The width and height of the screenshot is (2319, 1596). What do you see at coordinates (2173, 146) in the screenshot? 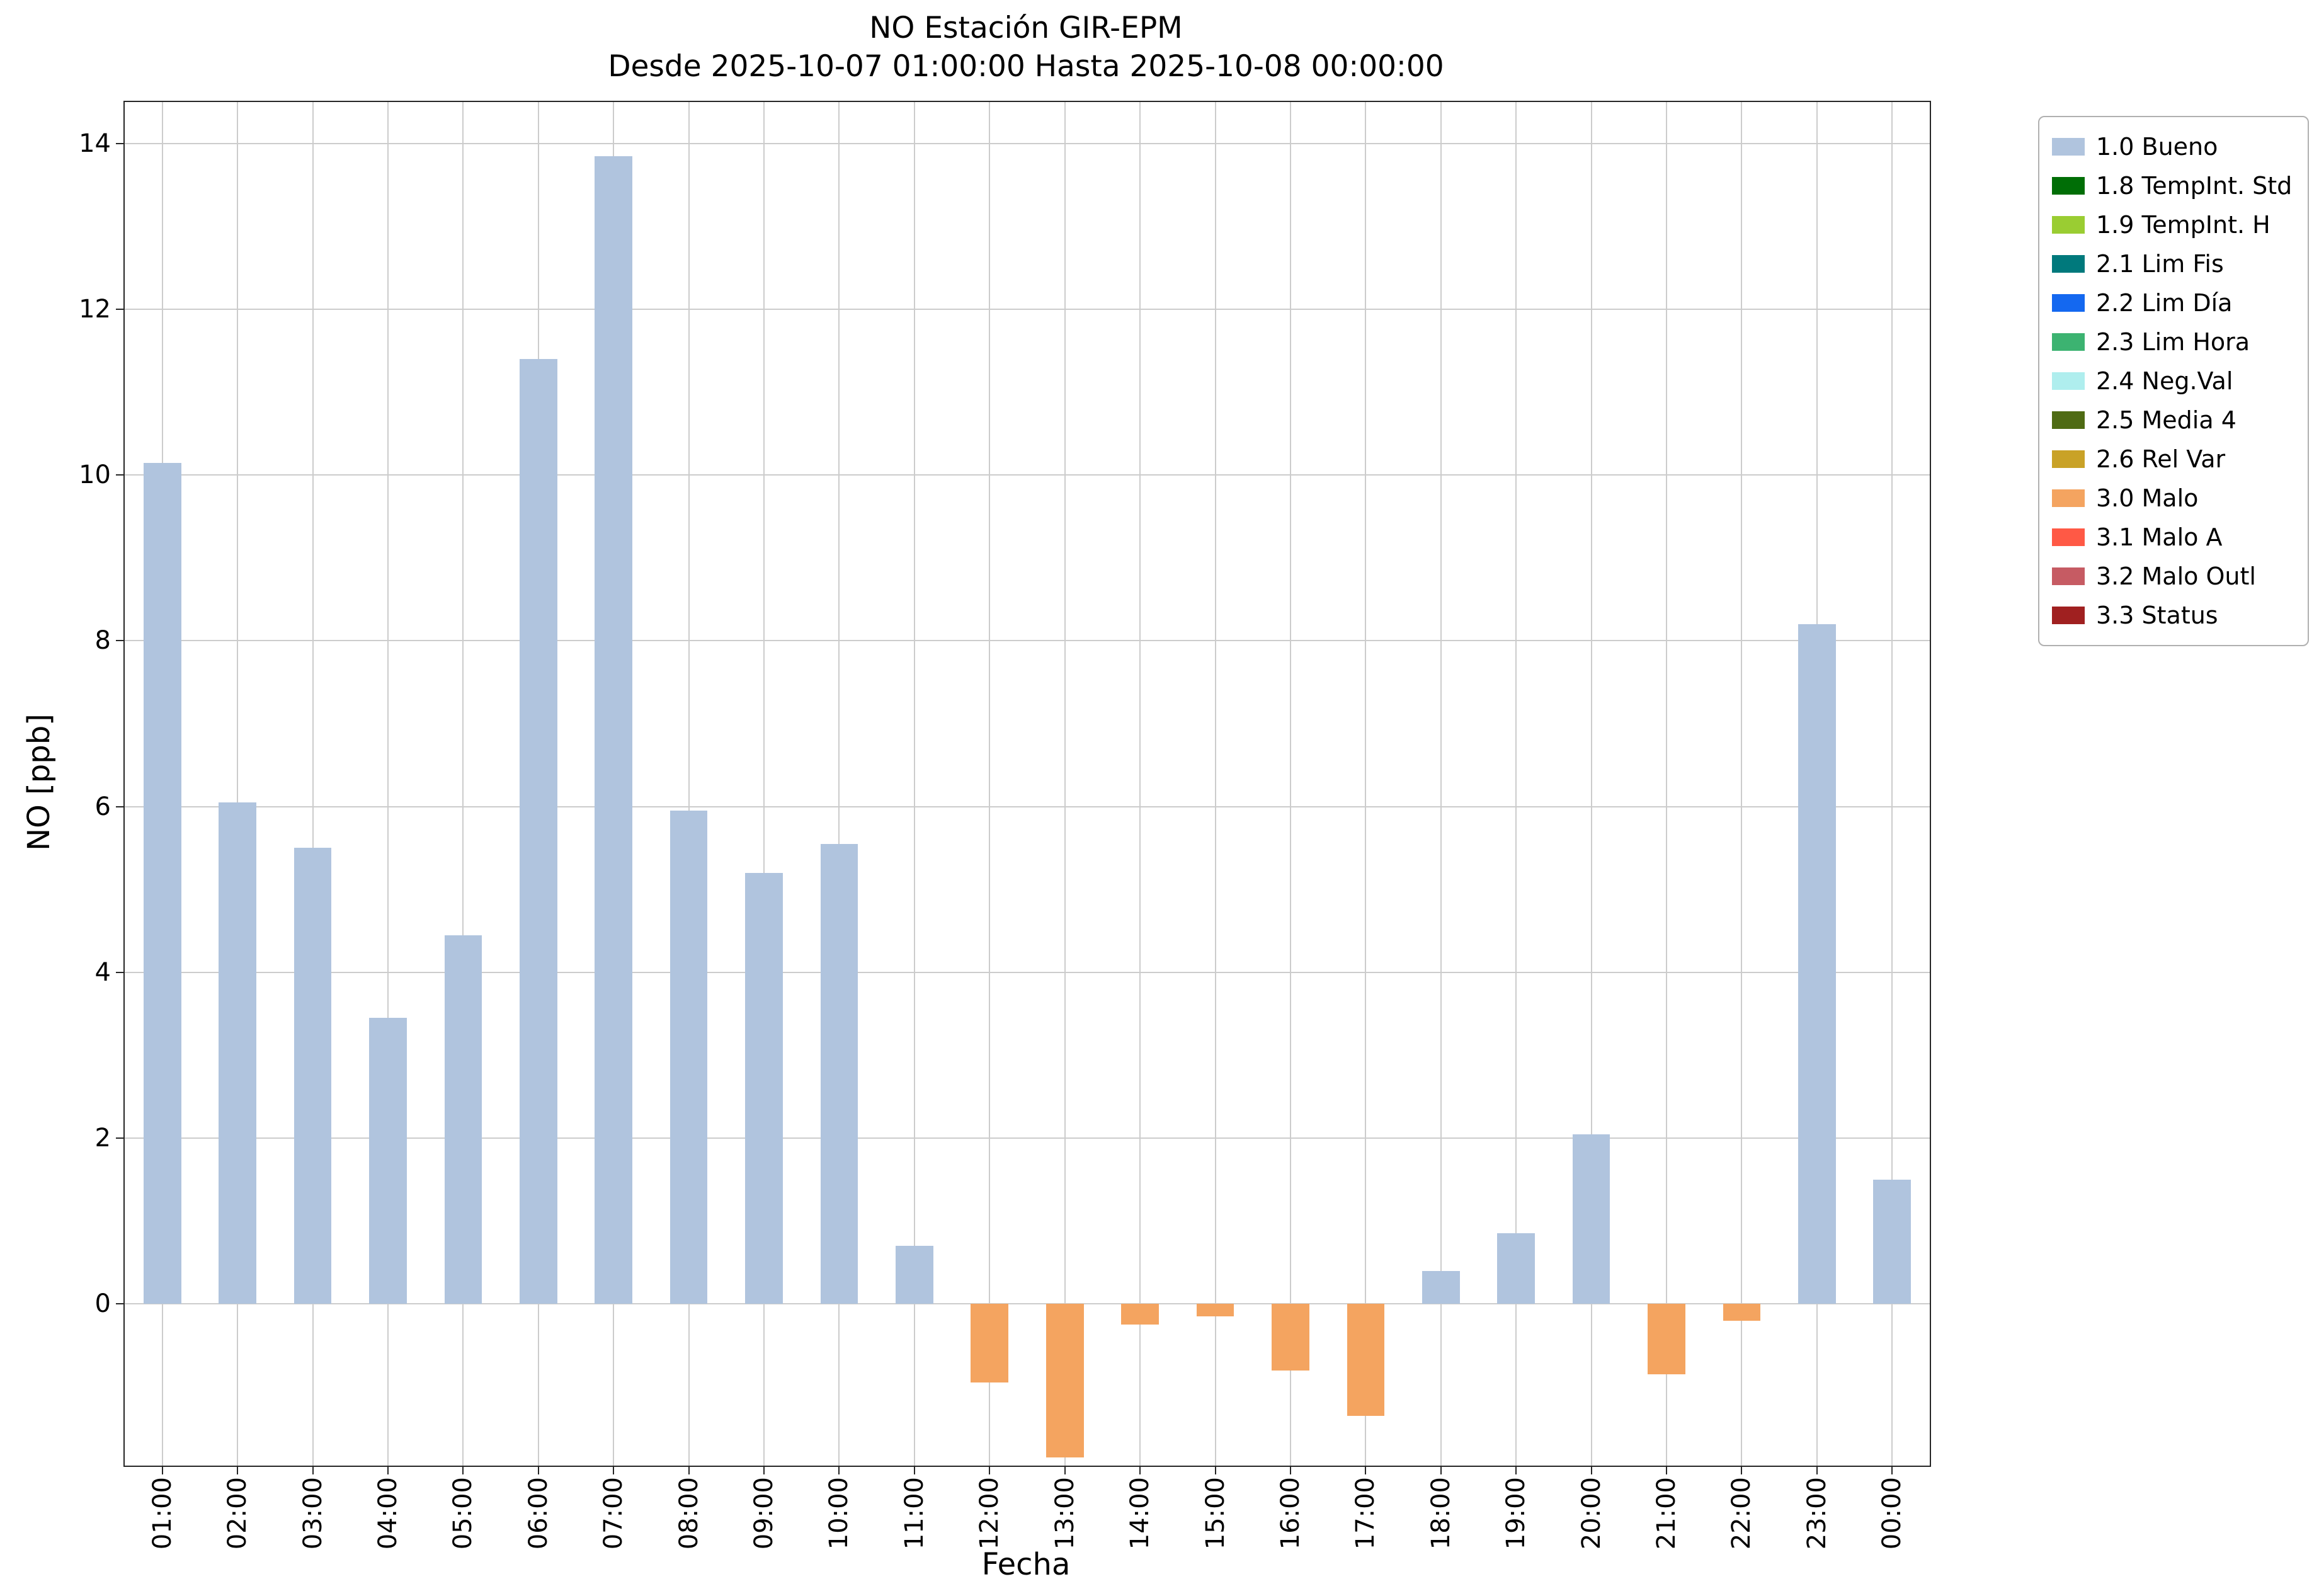
I see `legend-item: 1.0 Bueno` at bounding box center [2173, 146].